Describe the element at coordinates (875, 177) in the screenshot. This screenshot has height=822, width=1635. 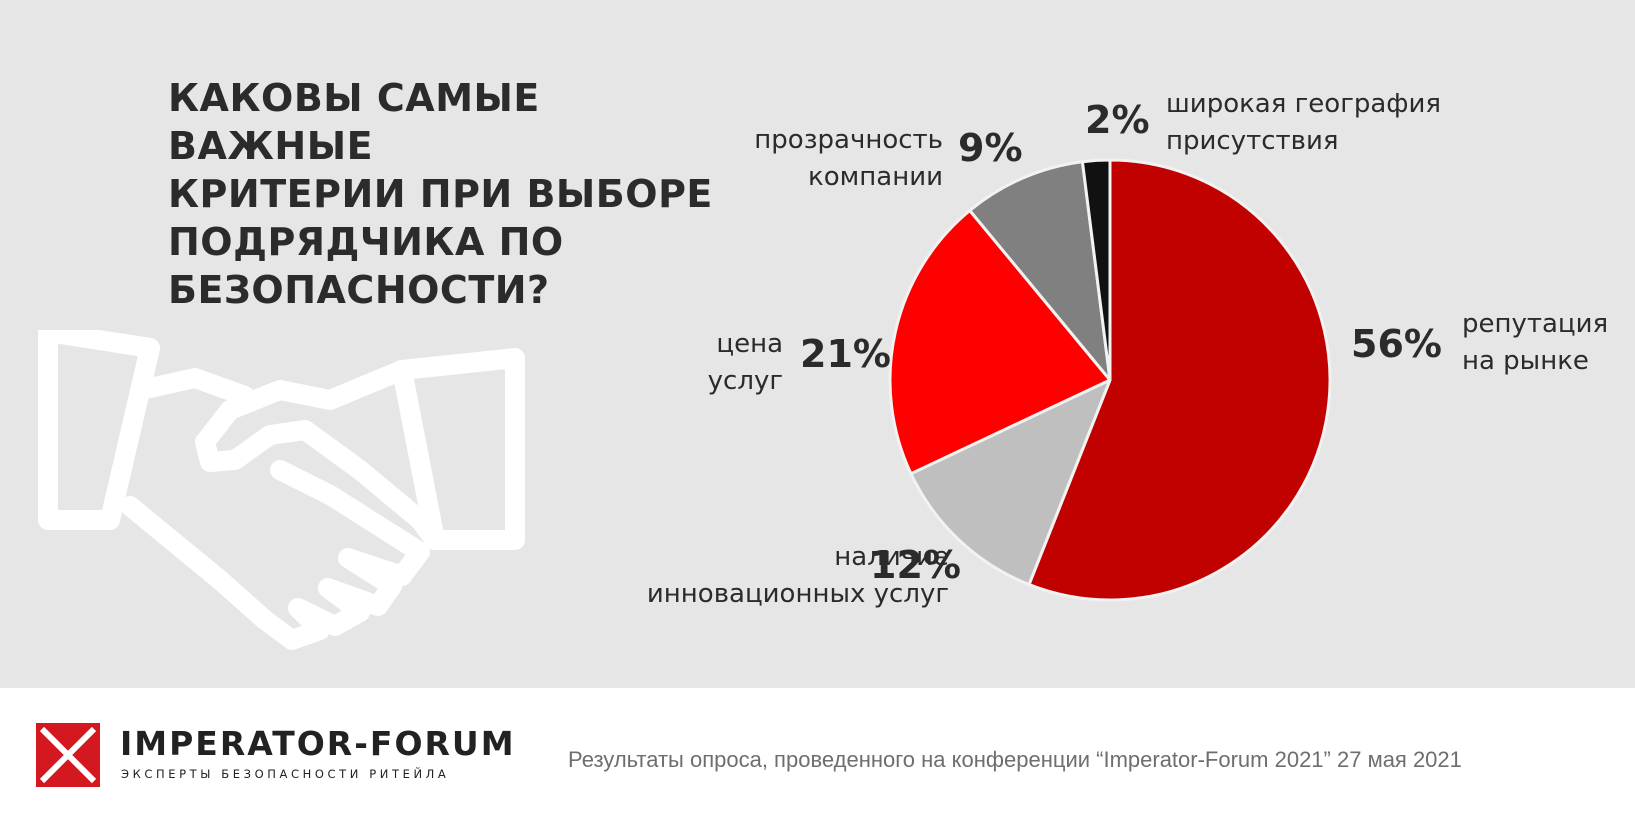
I see `slice-text-line: компании` at that location.